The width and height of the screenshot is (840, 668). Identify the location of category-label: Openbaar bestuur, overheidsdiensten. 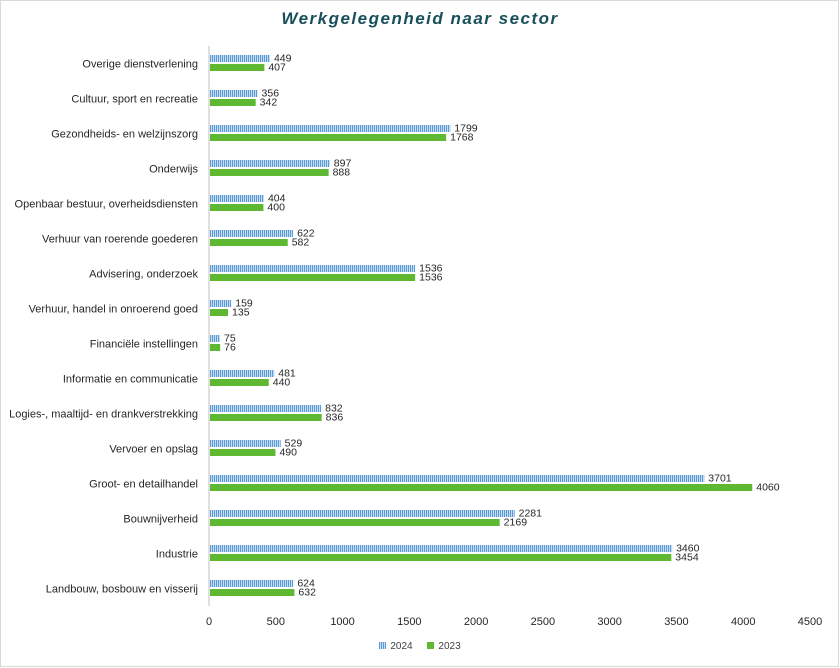
(106, 205).